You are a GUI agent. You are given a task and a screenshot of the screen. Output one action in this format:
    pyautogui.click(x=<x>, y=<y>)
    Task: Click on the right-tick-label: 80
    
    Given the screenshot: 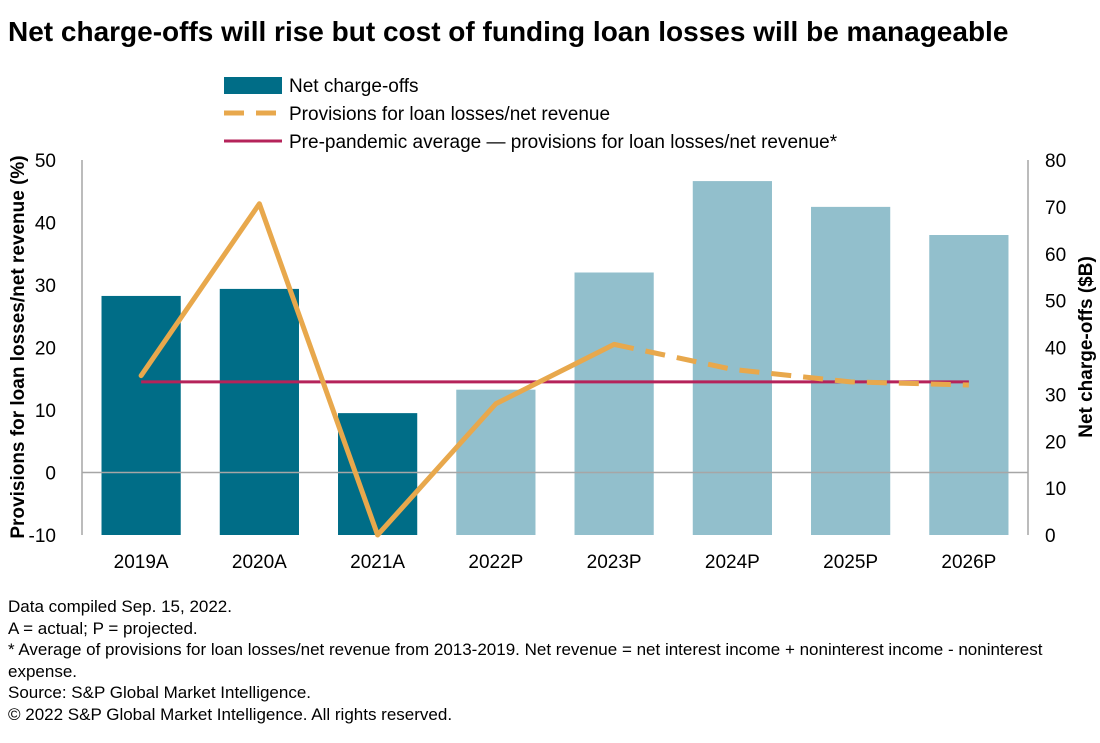 What is the action you would take?
    pyautogui.click(x=1055, y=161)
    